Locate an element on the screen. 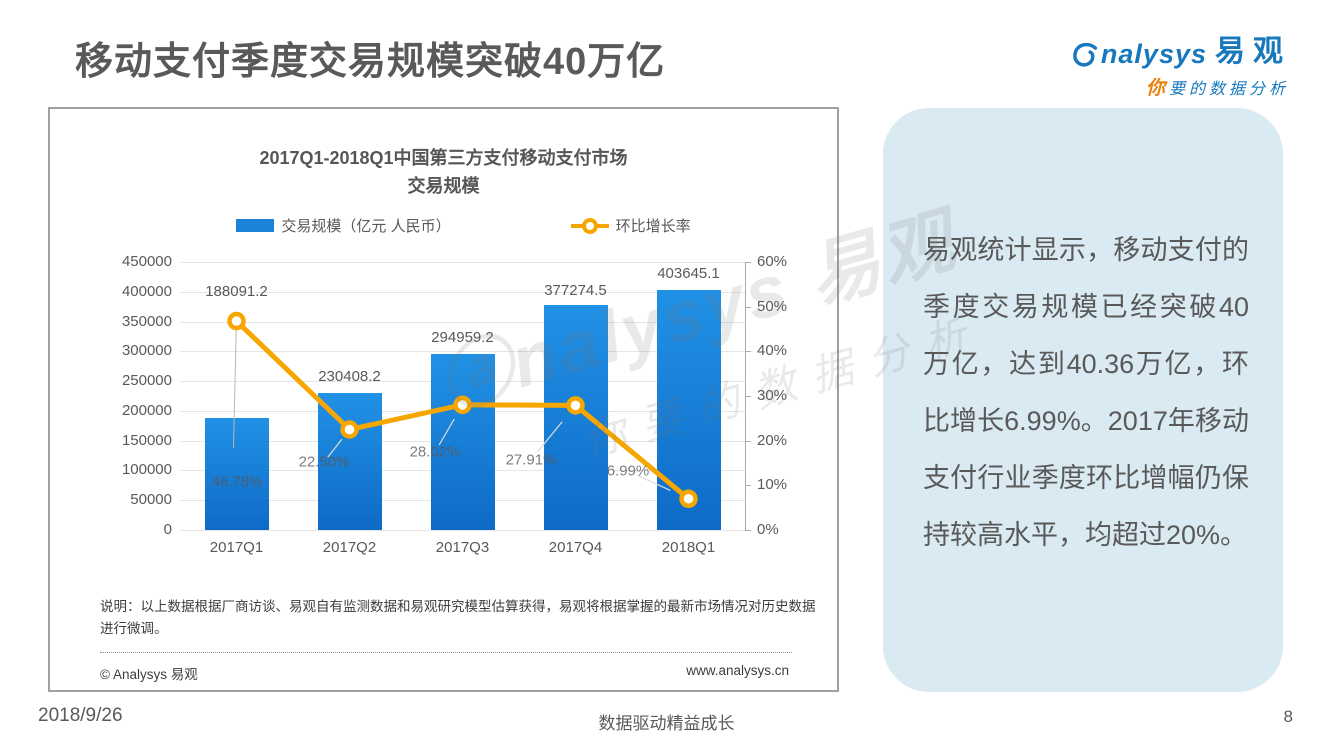 The image size is (1333, 750). growth-rate-label: 28.02% is located at coordinates (435, 452).